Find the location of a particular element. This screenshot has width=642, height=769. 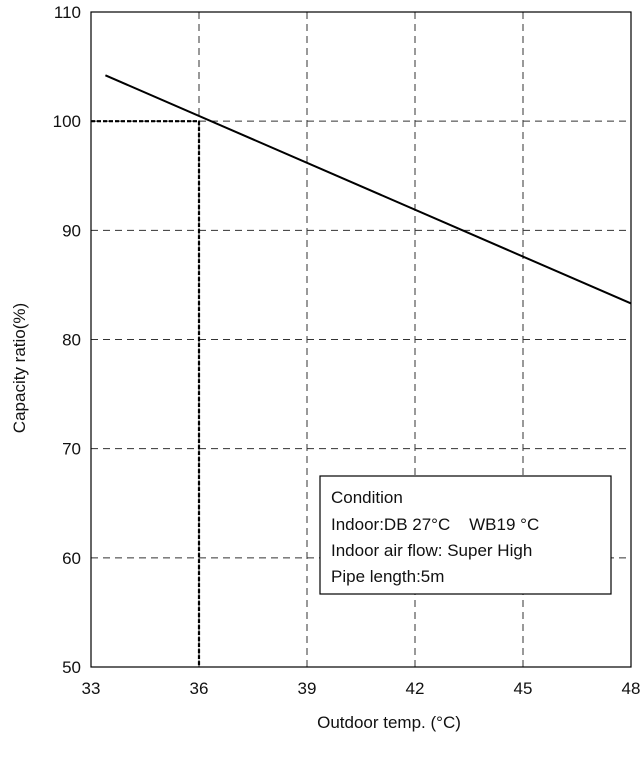

x-tick-label-42: 42 is located at coordinates (415, 688).